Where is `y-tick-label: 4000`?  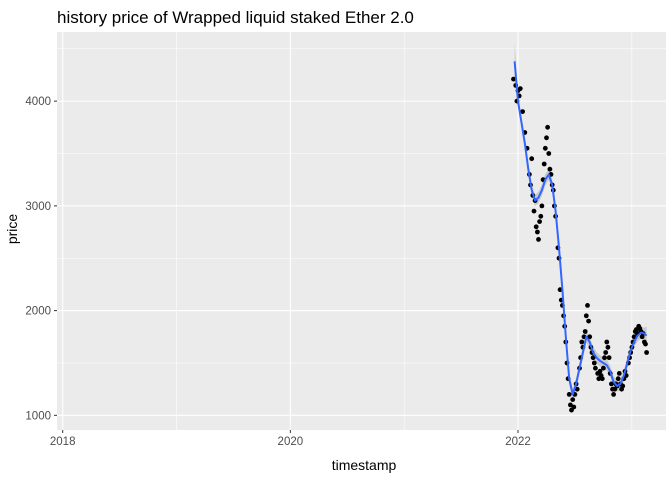 y-tick-label: 4000 is located at coordinates (38, 102).